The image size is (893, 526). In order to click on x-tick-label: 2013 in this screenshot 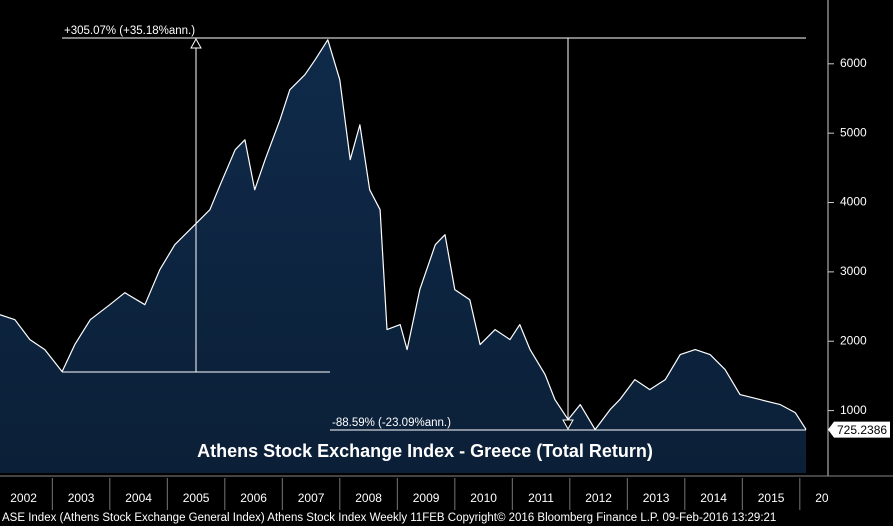, I will do `click(656, 498)`.